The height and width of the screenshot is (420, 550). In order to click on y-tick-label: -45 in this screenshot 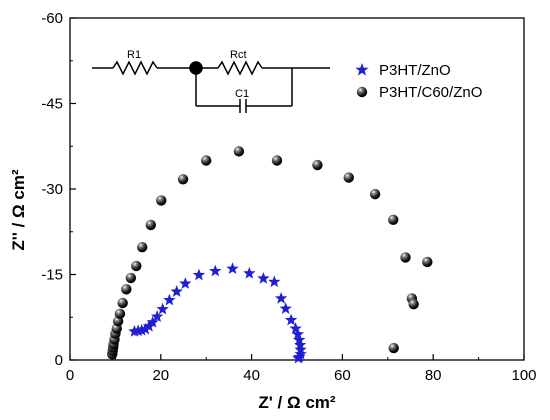, I will do `click(52, 104)`.